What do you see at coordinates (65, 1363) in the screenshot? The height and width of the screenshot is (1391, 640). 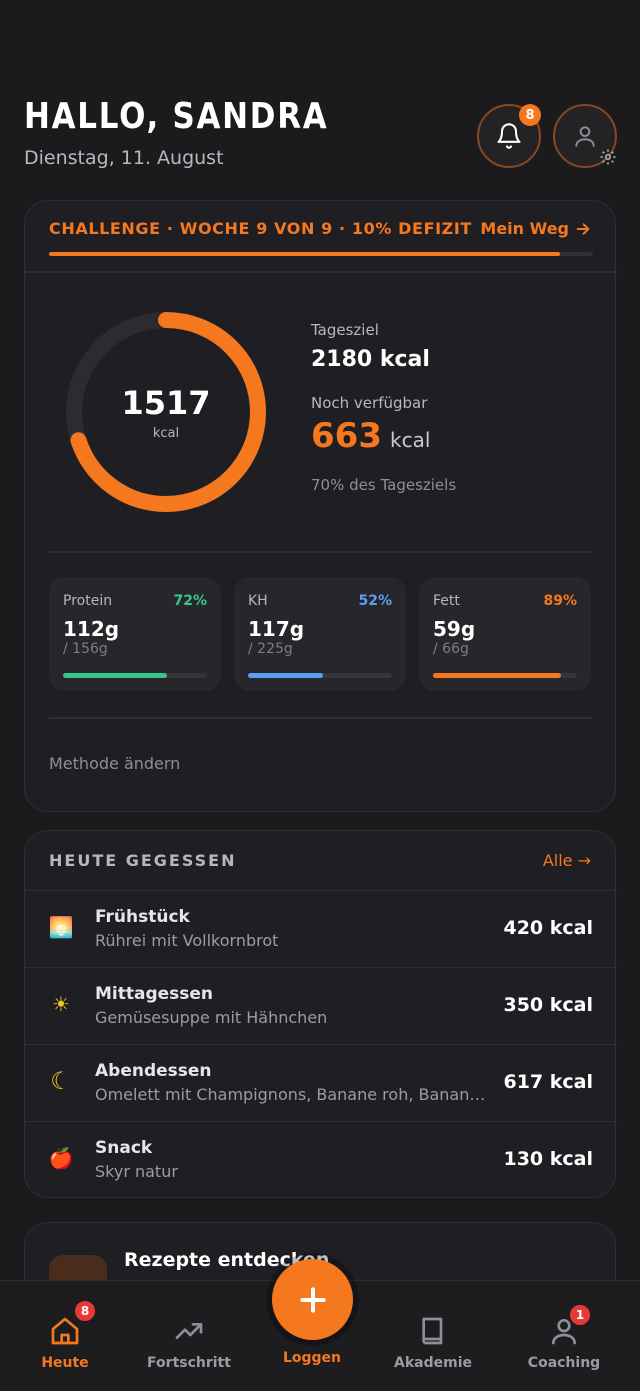 I see `nav-home-label: Heute` at bounding box center [65, 1363].